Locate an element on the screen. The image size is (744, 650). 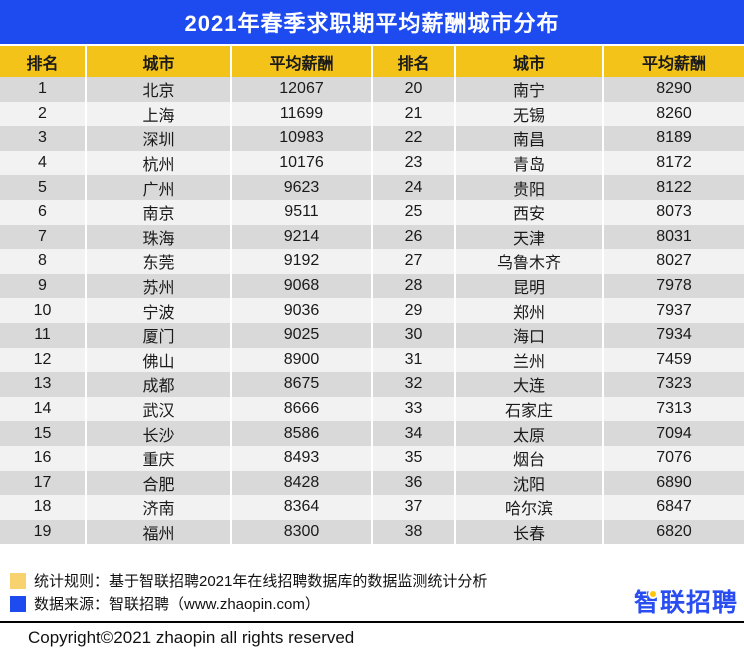
city-cell: 珠海 is located at coordinates (158, 237).